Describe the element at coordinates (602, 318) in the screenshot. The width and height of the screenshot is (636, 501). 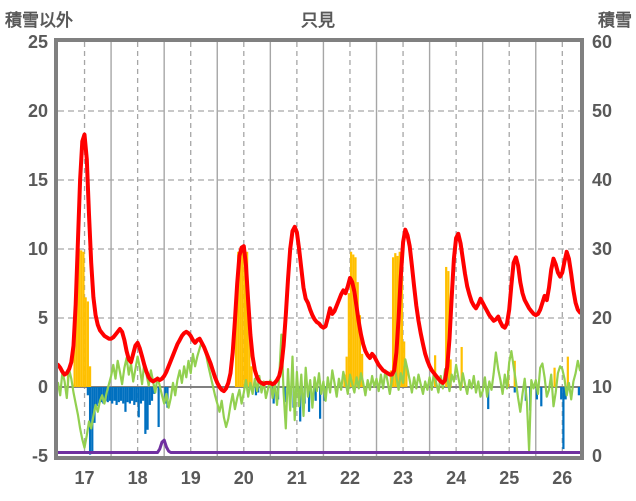
I see `right-axis-tick-label: 20` at that location.